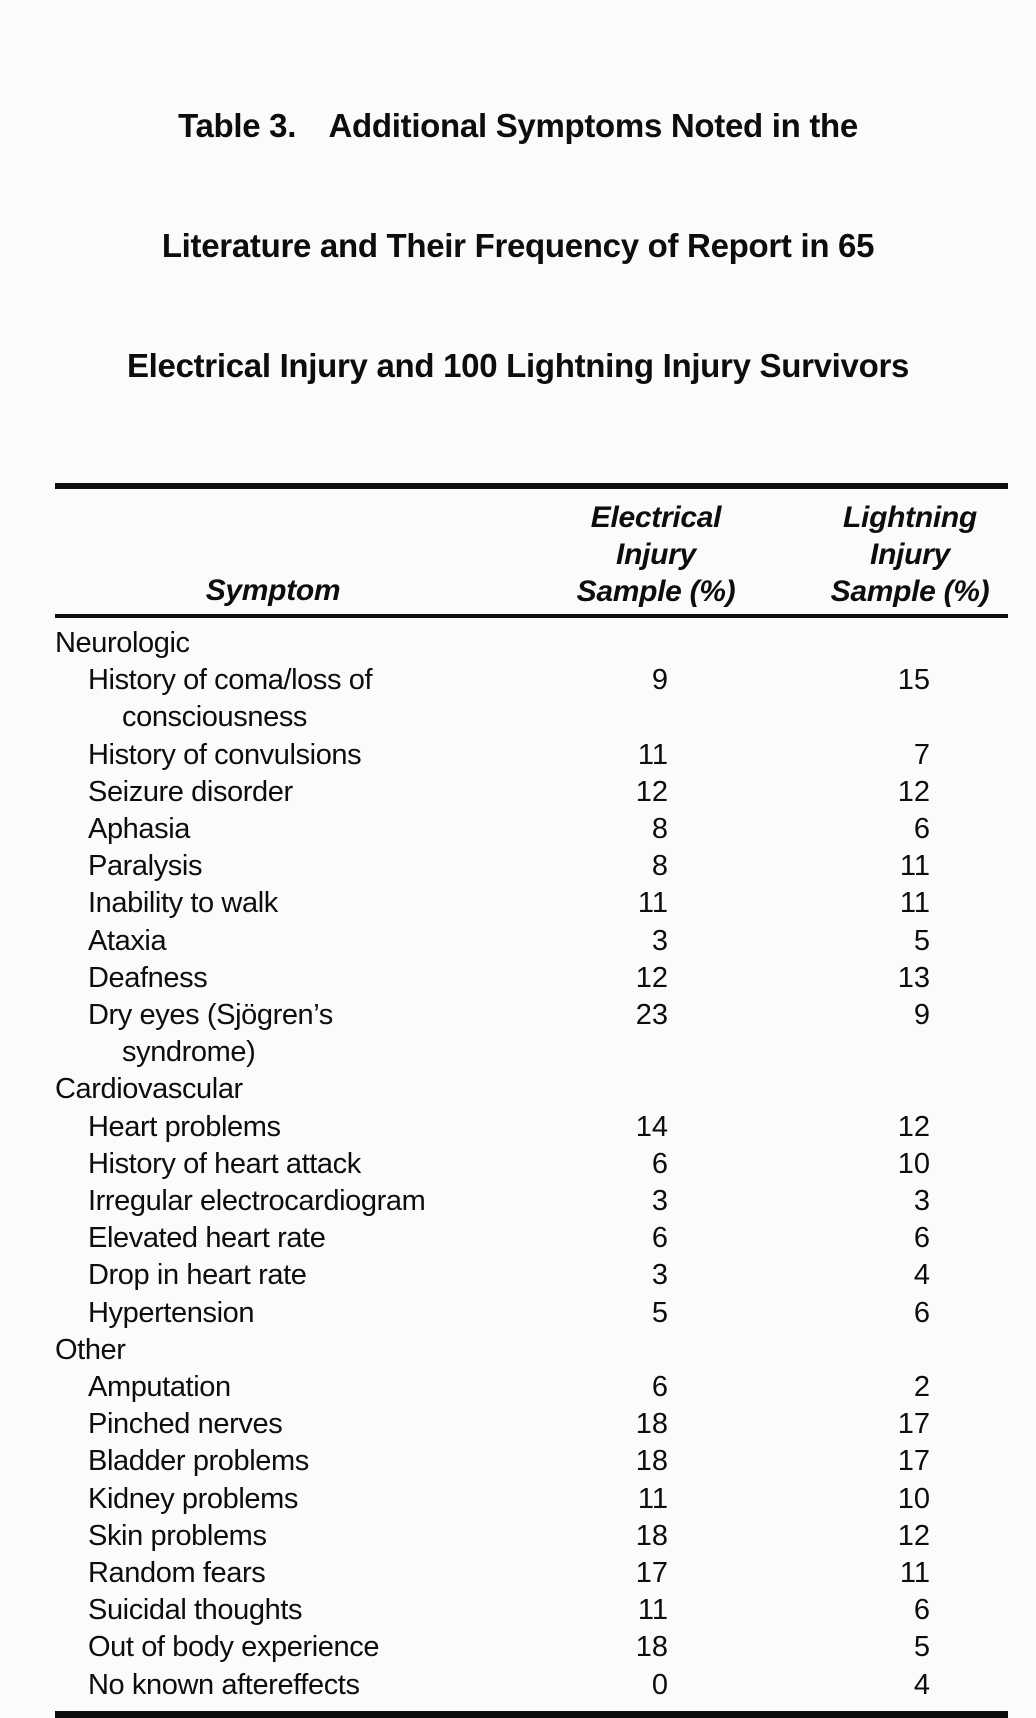 Image resolution: width=1036 pixels, height=1718 pixels. I want to click on electrical-value: 0, so click(659, 1684).